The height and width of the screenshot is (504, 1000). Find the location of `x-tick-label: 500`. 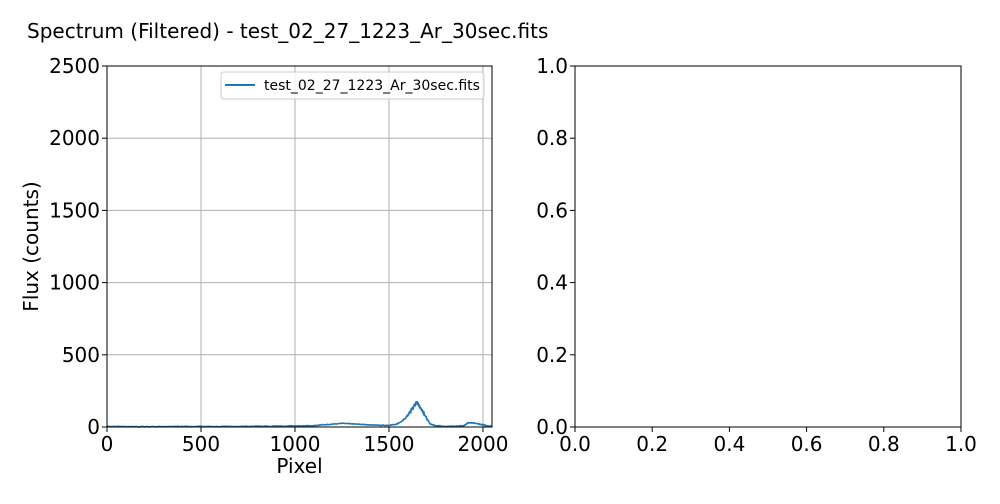

x-tick-label: 500 is located at coordinates (201, 444).